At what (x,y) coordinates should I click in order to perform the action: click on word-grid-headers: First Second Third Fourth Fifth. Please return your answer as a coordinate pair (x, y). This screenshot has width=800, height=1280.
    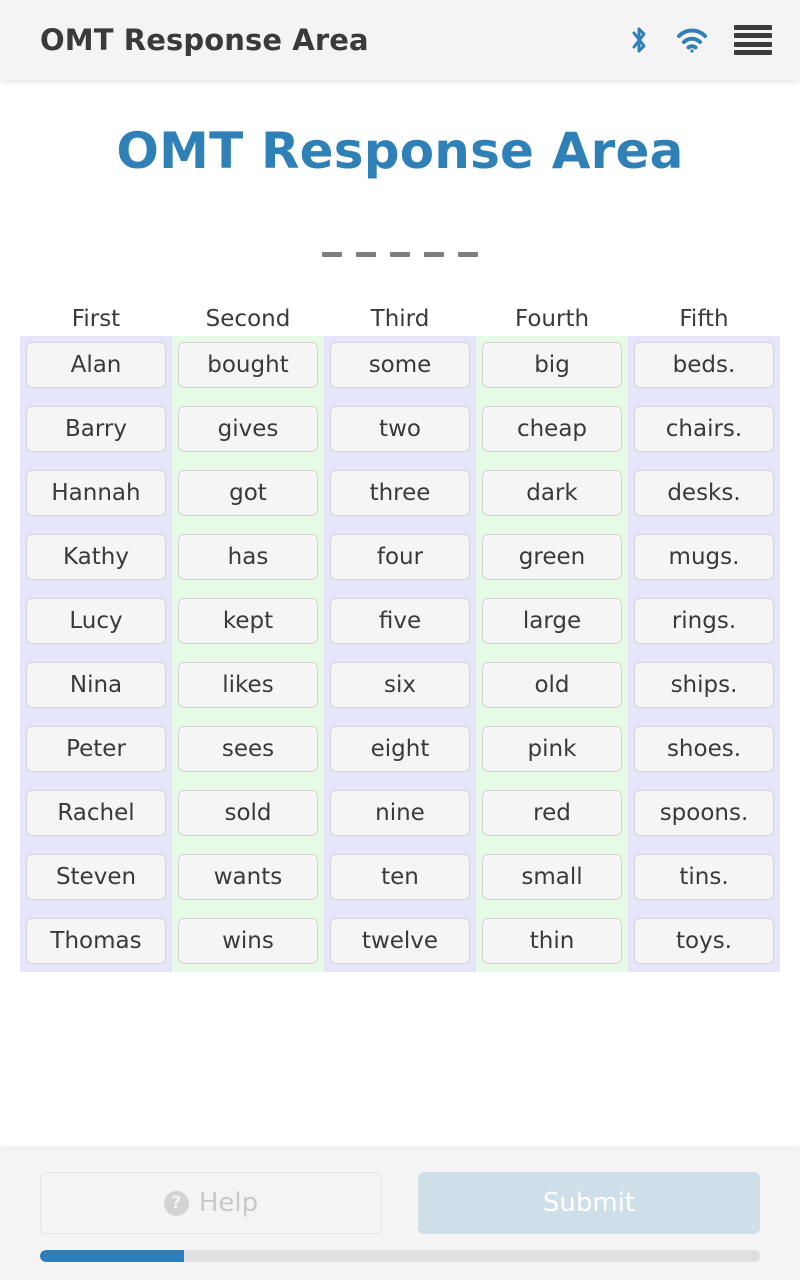
    Looking at the image, I should click on (400, 319).